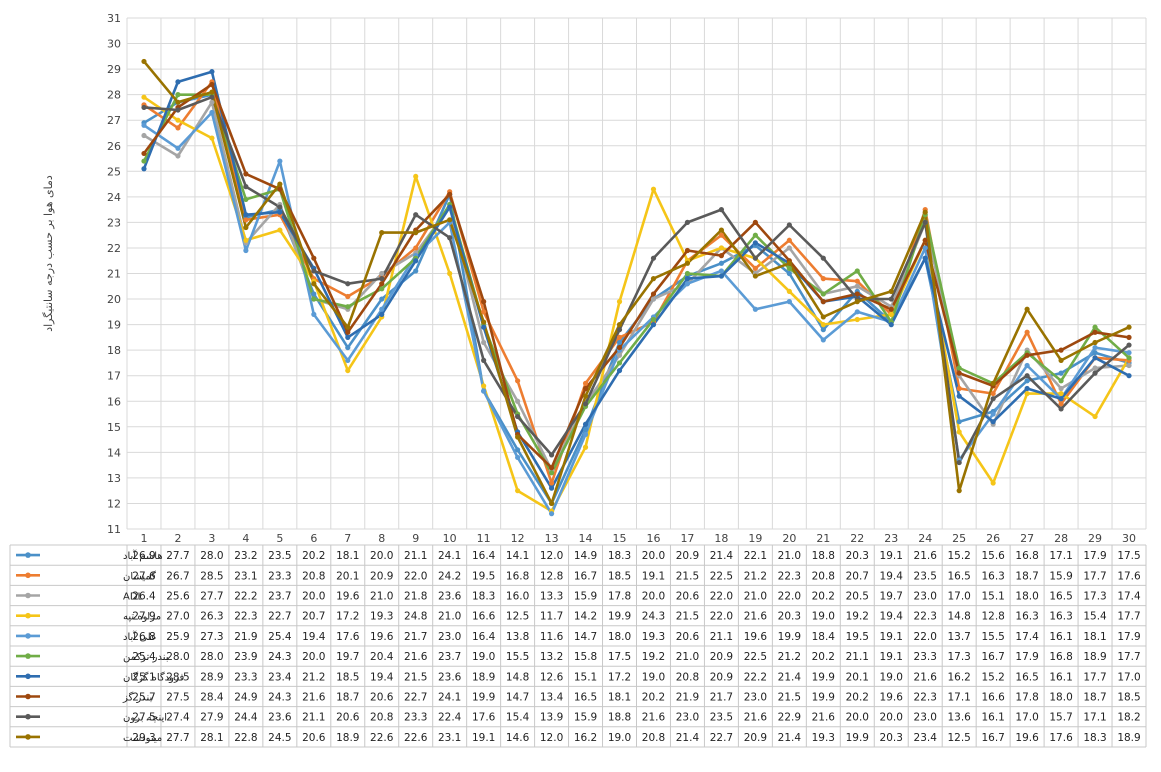 The image size is (1161, 772). Describe the element at coordinates (959, 718) in the screenshot. I see `table-cell-value: 13.6` at that location.